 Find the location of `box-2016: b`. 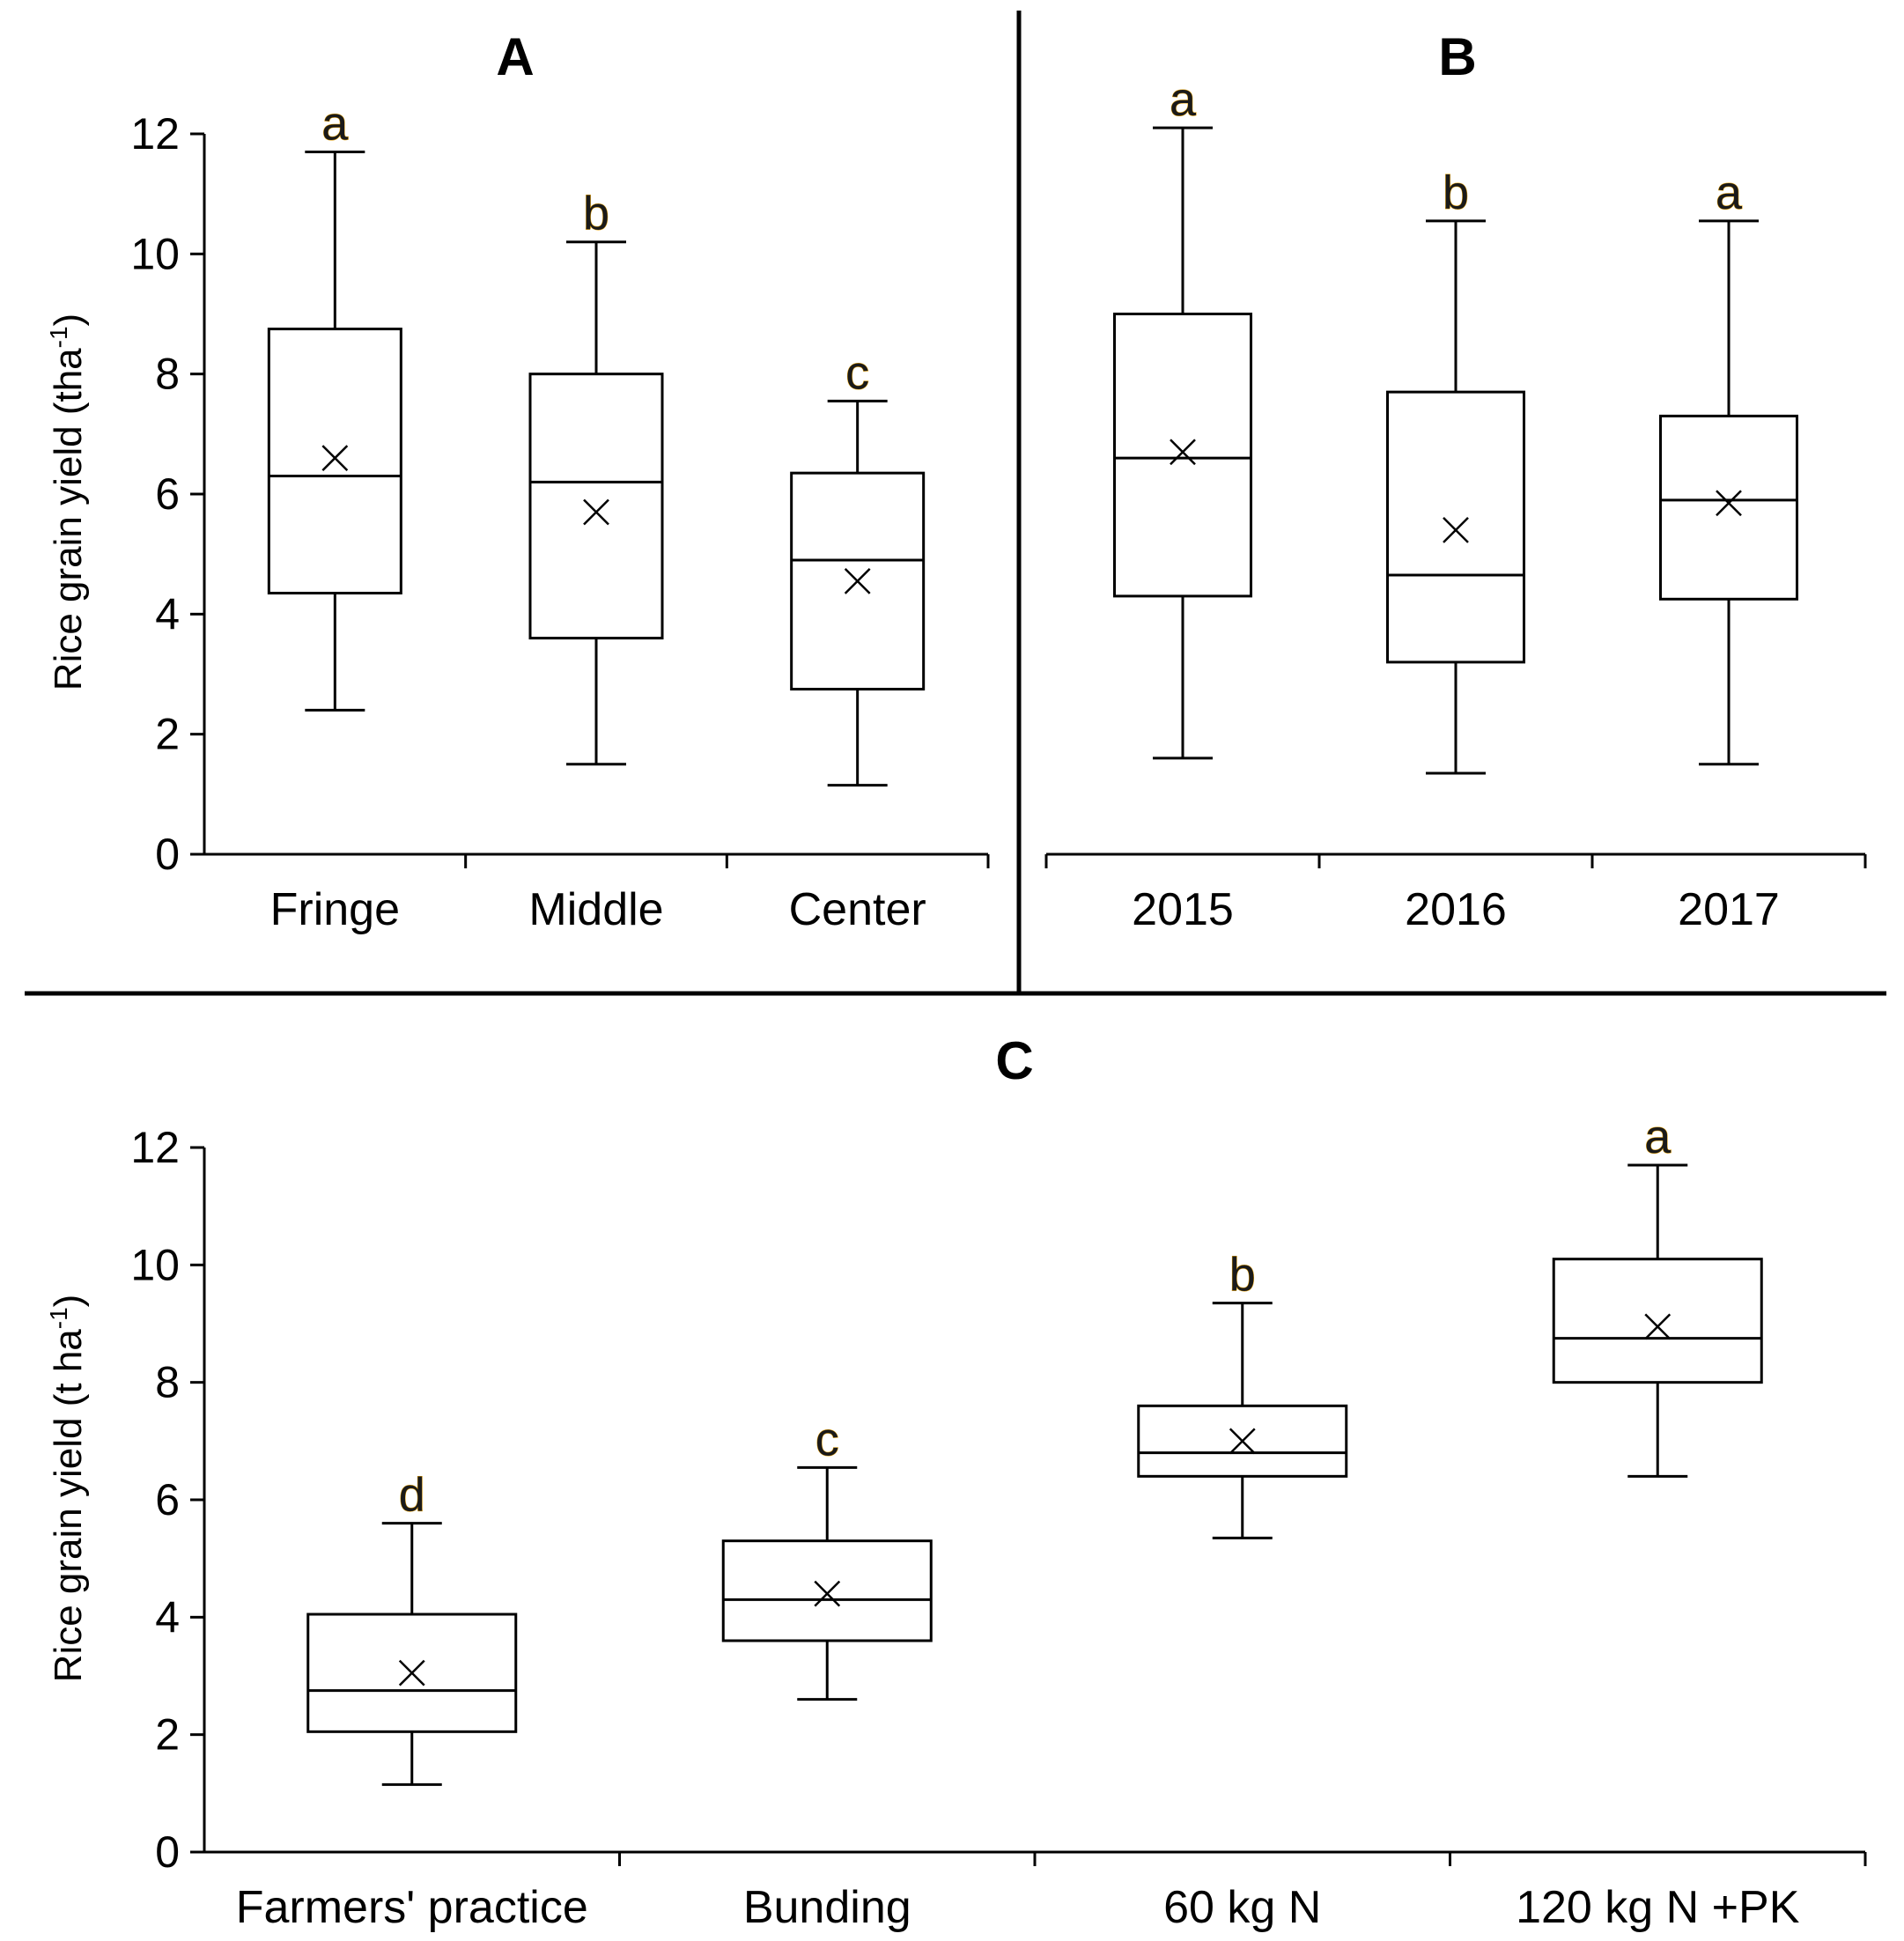

box-2016: b is located at coordinates (1455, 470).